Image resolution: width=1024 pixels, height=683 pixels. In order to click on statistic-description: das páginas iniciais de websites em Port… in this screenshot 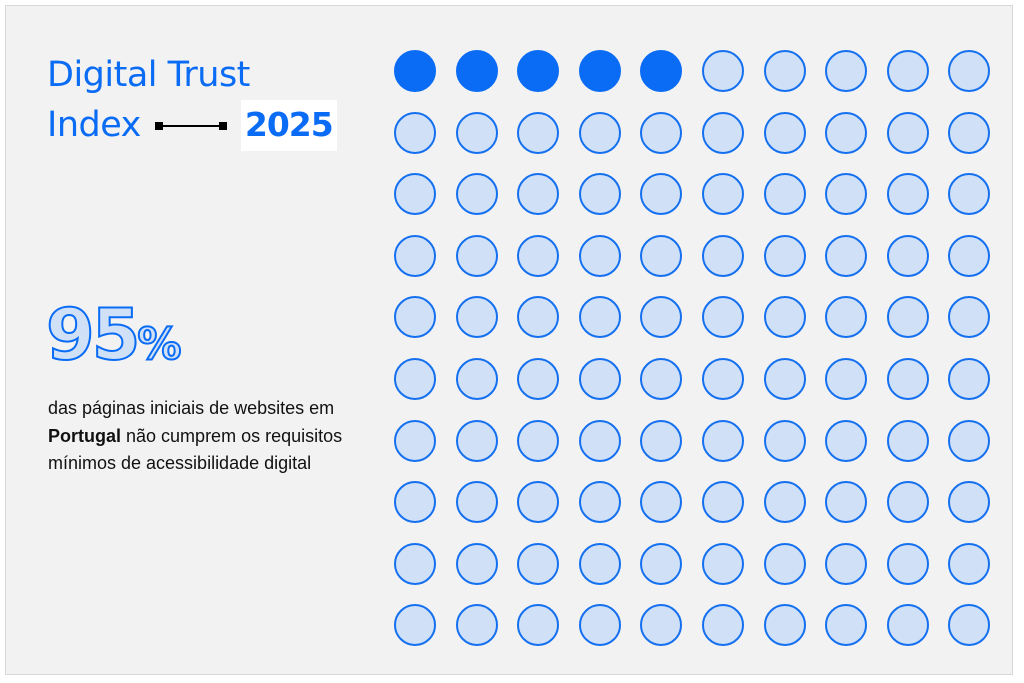, I will do `click(208, 436)`.